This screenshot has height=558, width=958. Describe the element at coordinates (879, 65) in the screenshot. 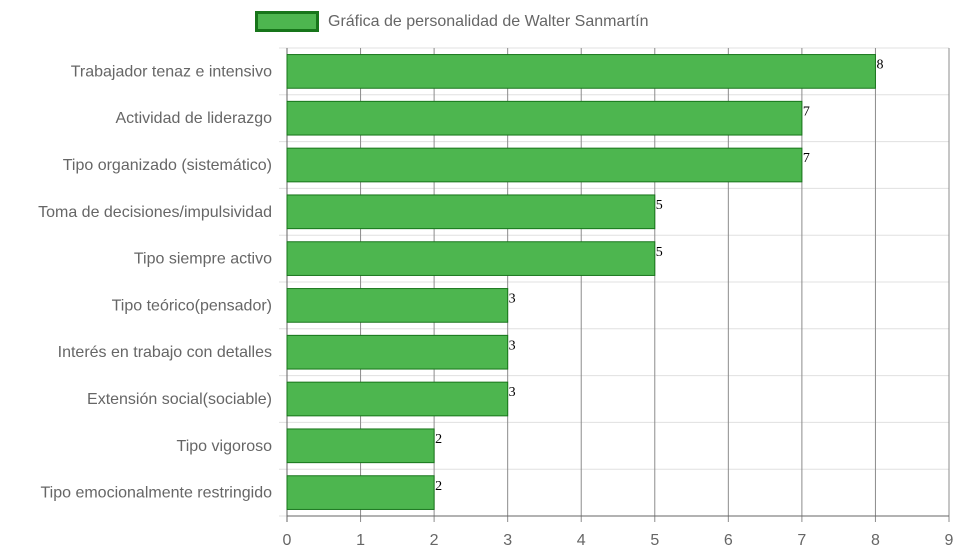

I see `data-label: 8` at that location.